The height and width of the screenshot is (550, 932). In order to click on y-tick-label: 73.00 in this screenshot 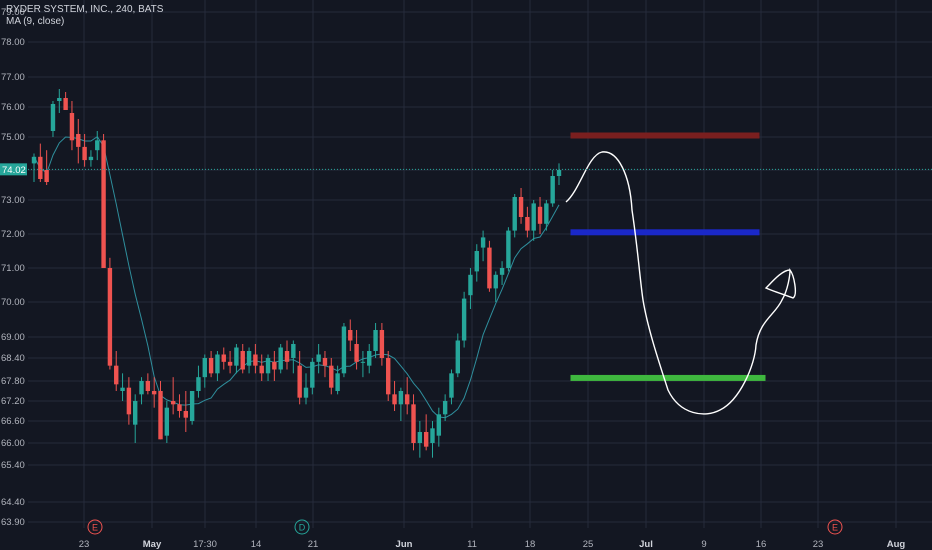, I will do `click(13, 200)`.